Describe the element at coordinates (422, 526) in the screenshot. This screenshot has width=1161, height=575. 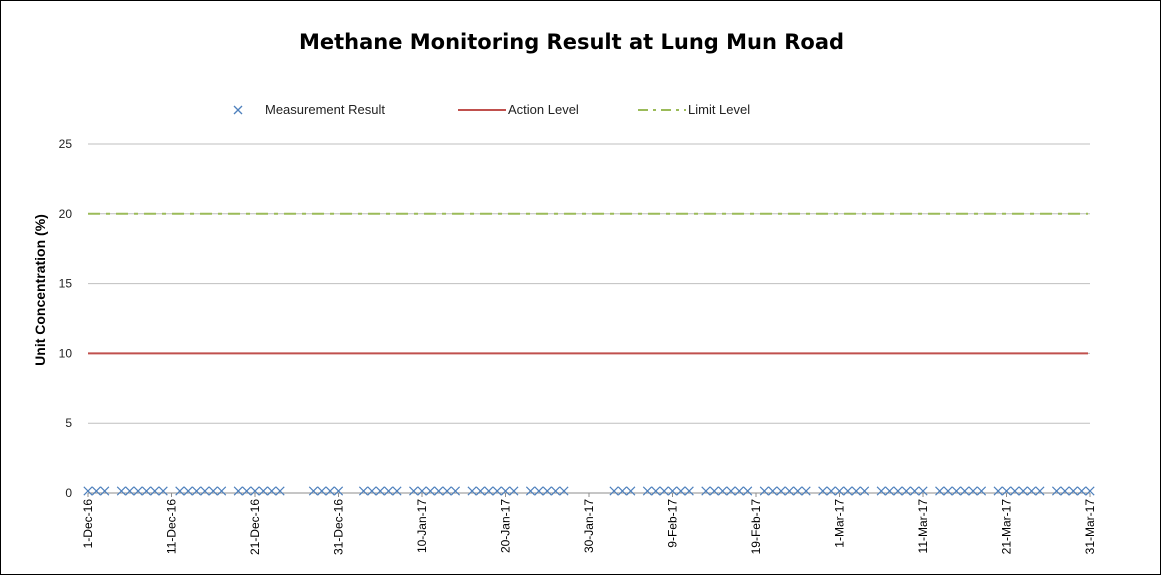
I see `x-tick-label-10-Jan-17: 10-Jan-17` at that location.